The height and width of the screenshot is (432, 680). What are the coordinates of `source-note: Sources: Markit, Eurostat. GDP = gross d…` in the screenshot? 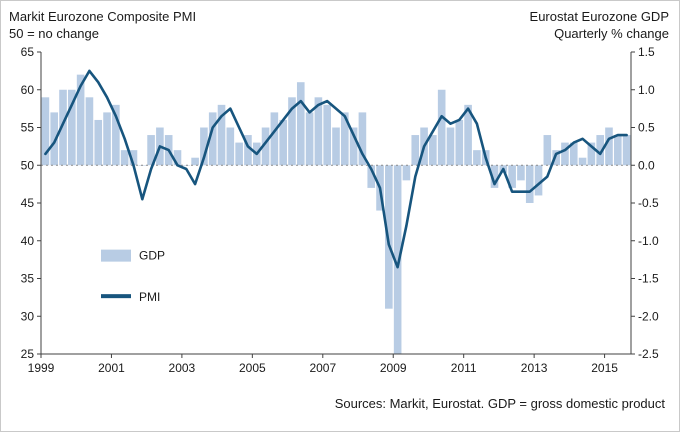 It's located at (499, 403).